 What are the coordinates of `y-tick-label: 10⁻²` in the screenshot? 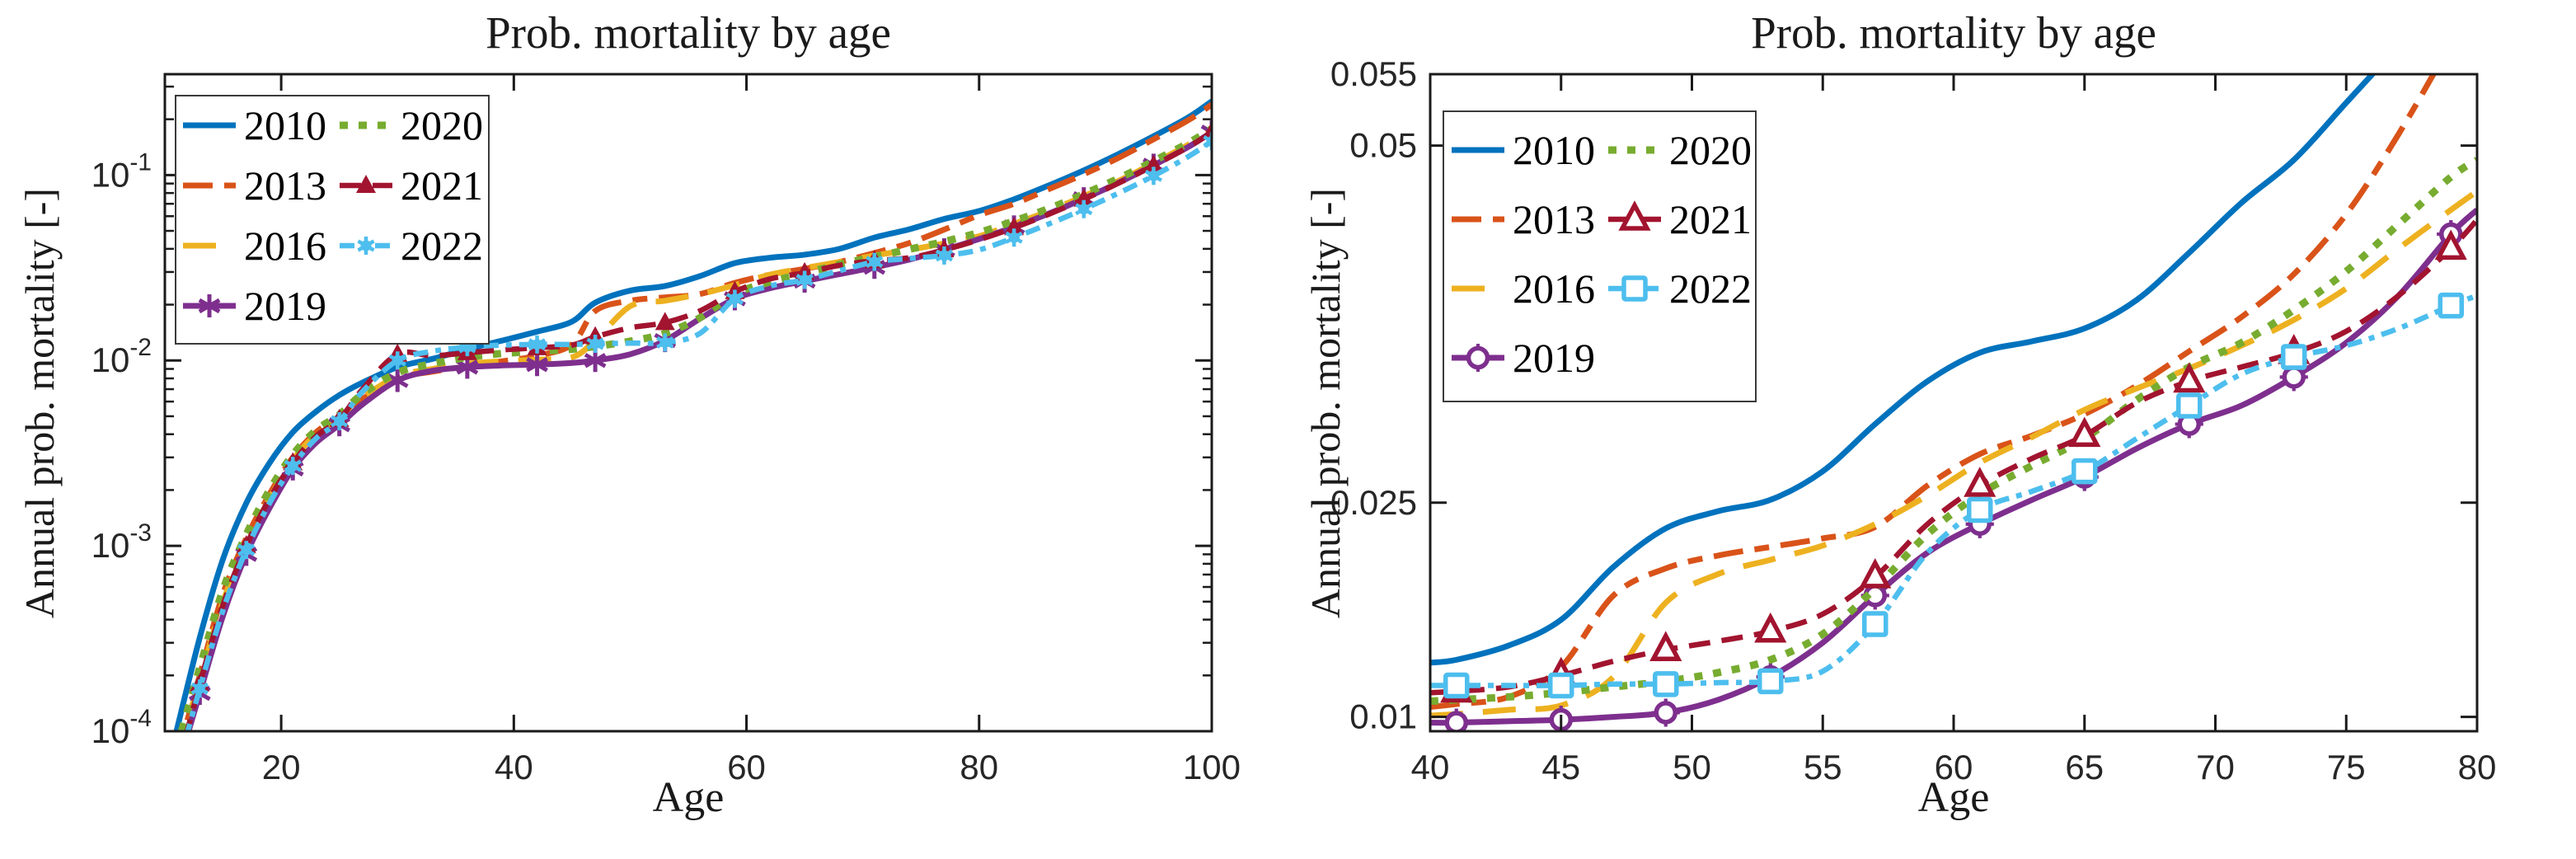 It's located at (122, 356).